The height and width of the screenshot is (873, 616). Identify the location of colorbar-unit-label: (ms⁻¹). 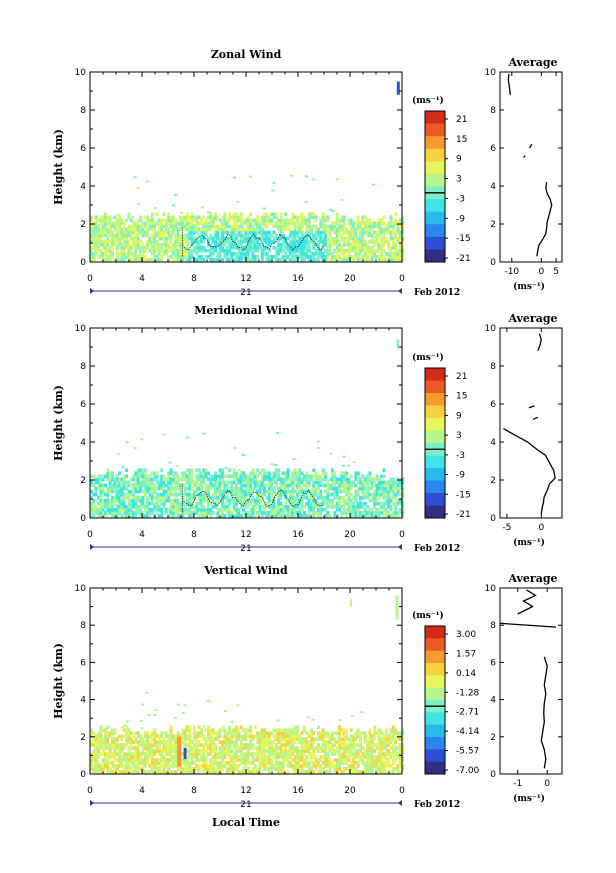
(428, 100).